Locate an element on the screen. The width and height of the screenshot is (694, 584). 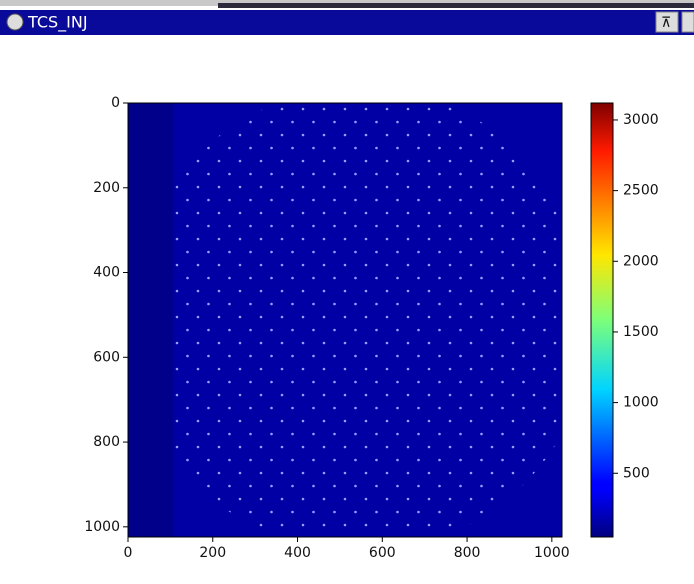
colorbar-tick-label: 2500 is located at coordinates (641, 191).